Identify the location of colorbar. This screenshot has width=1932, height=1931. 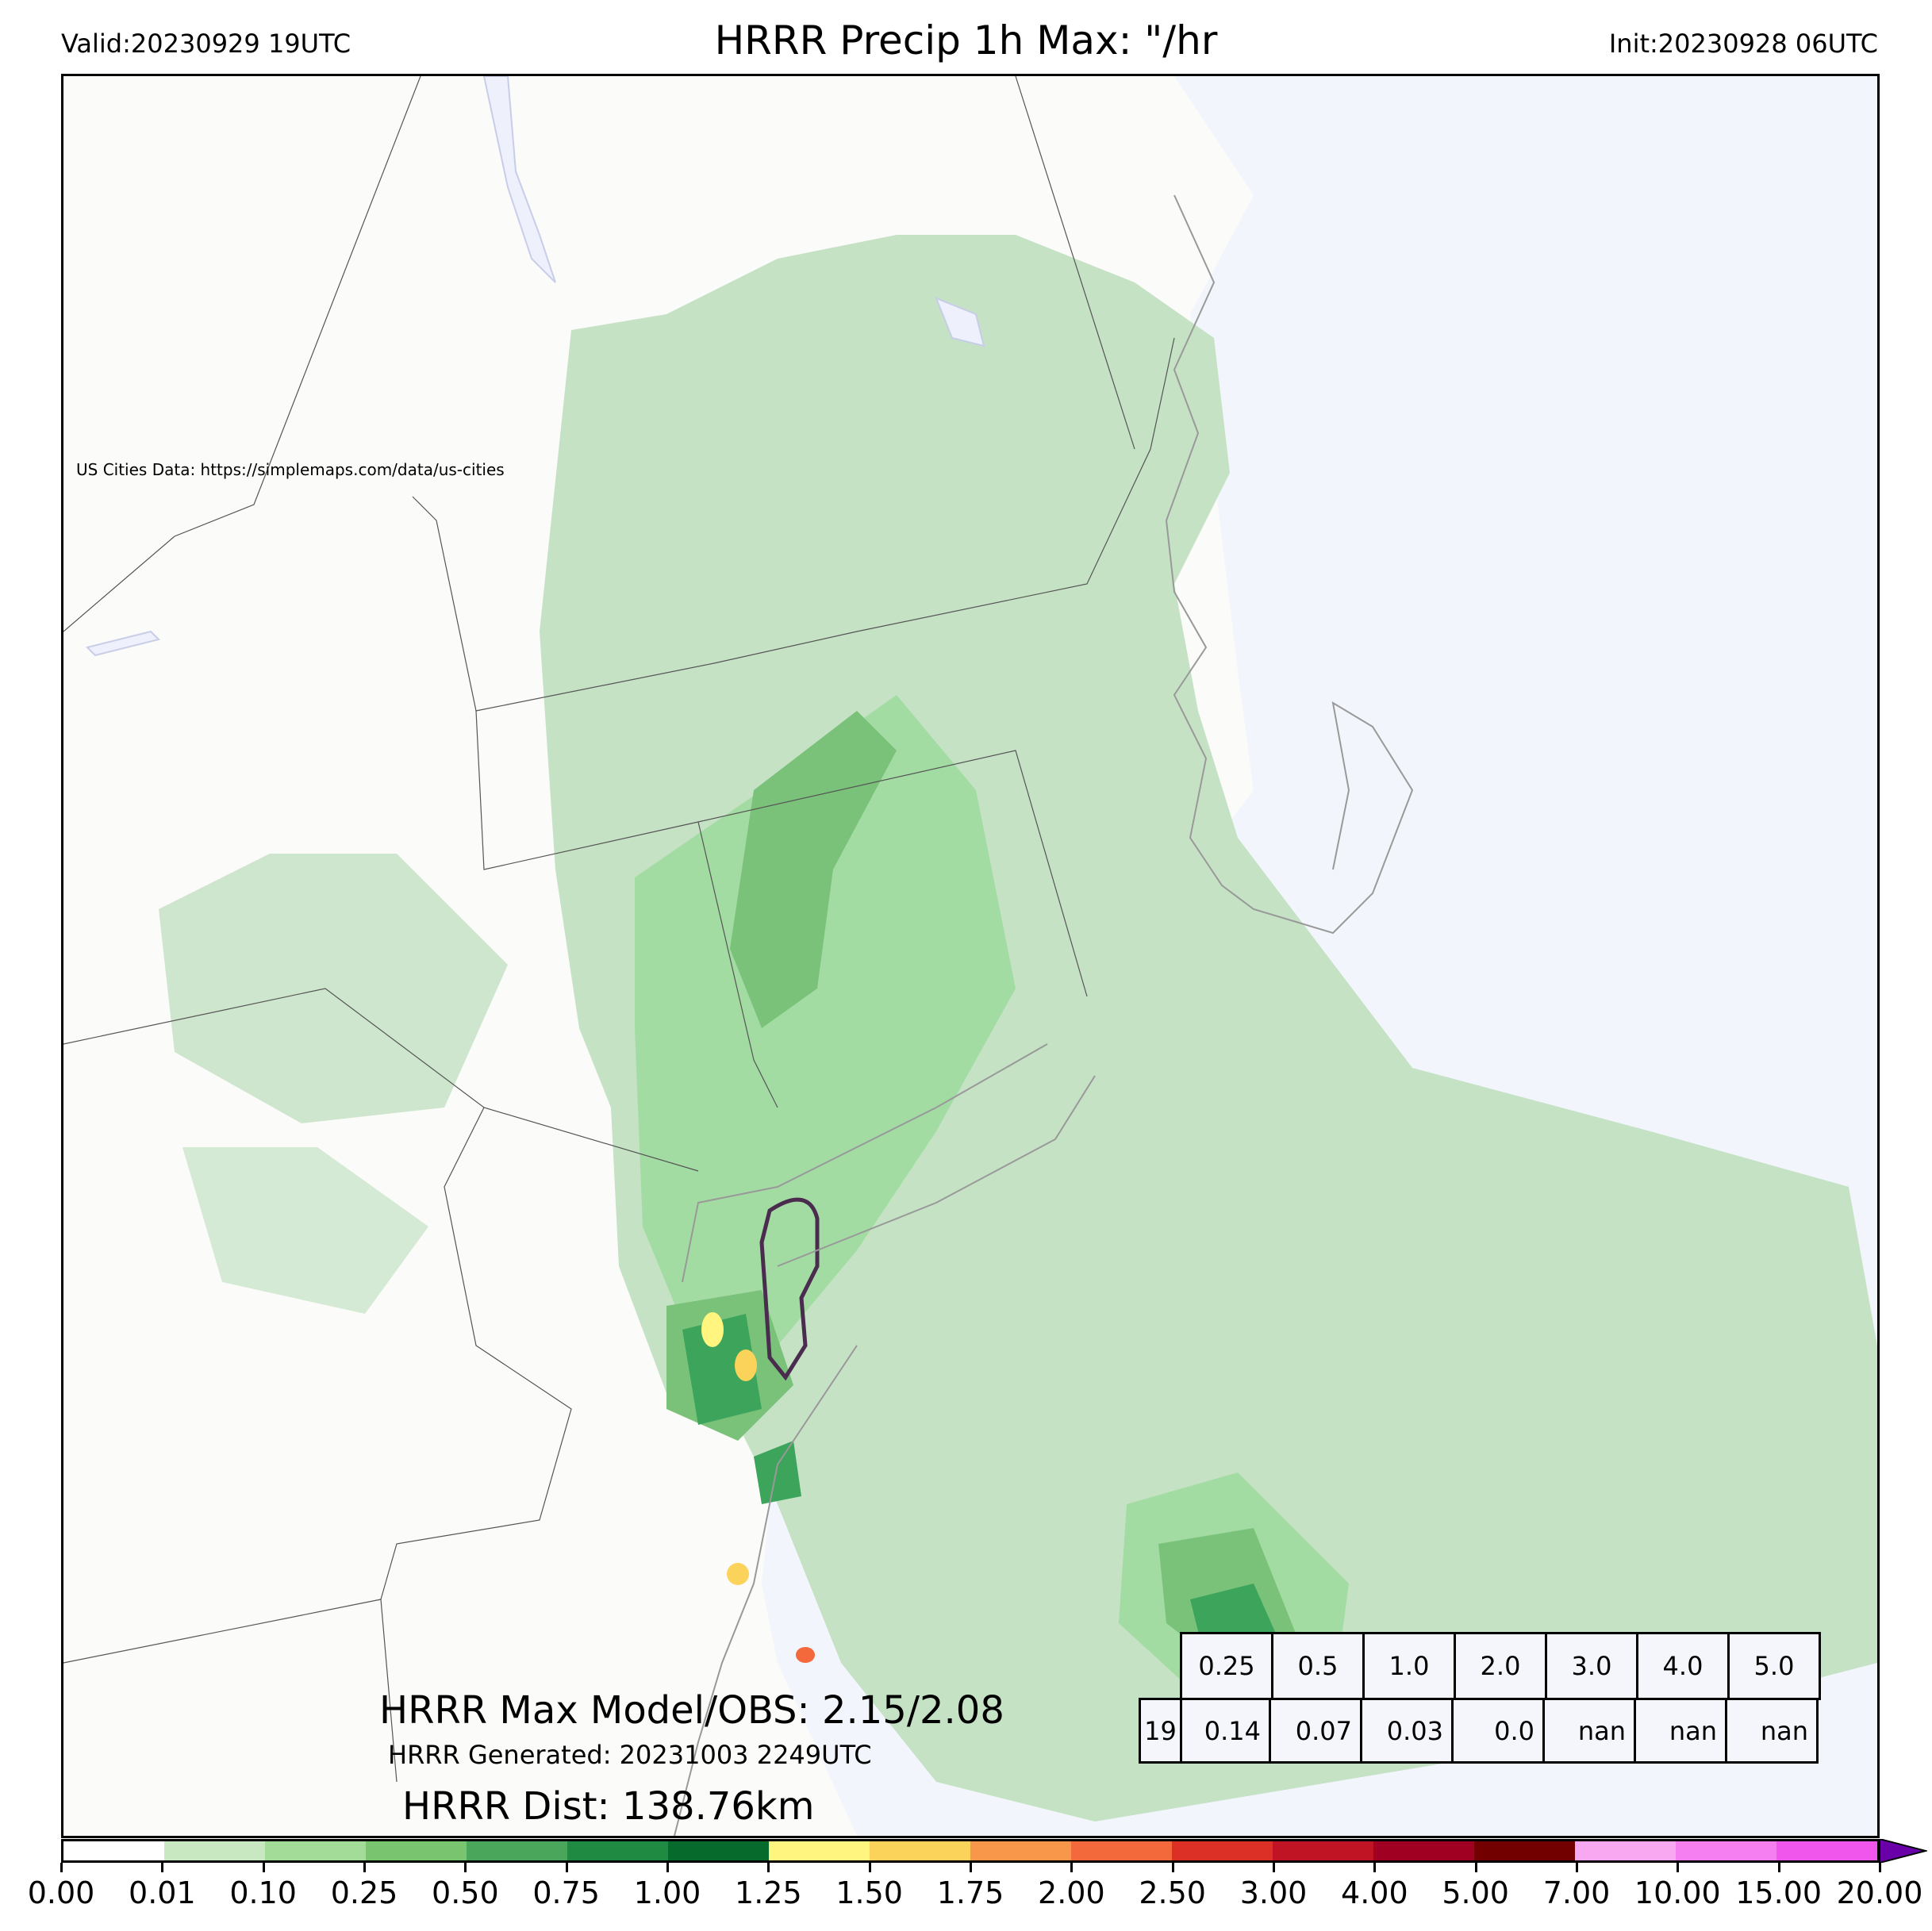
(971, 1851).